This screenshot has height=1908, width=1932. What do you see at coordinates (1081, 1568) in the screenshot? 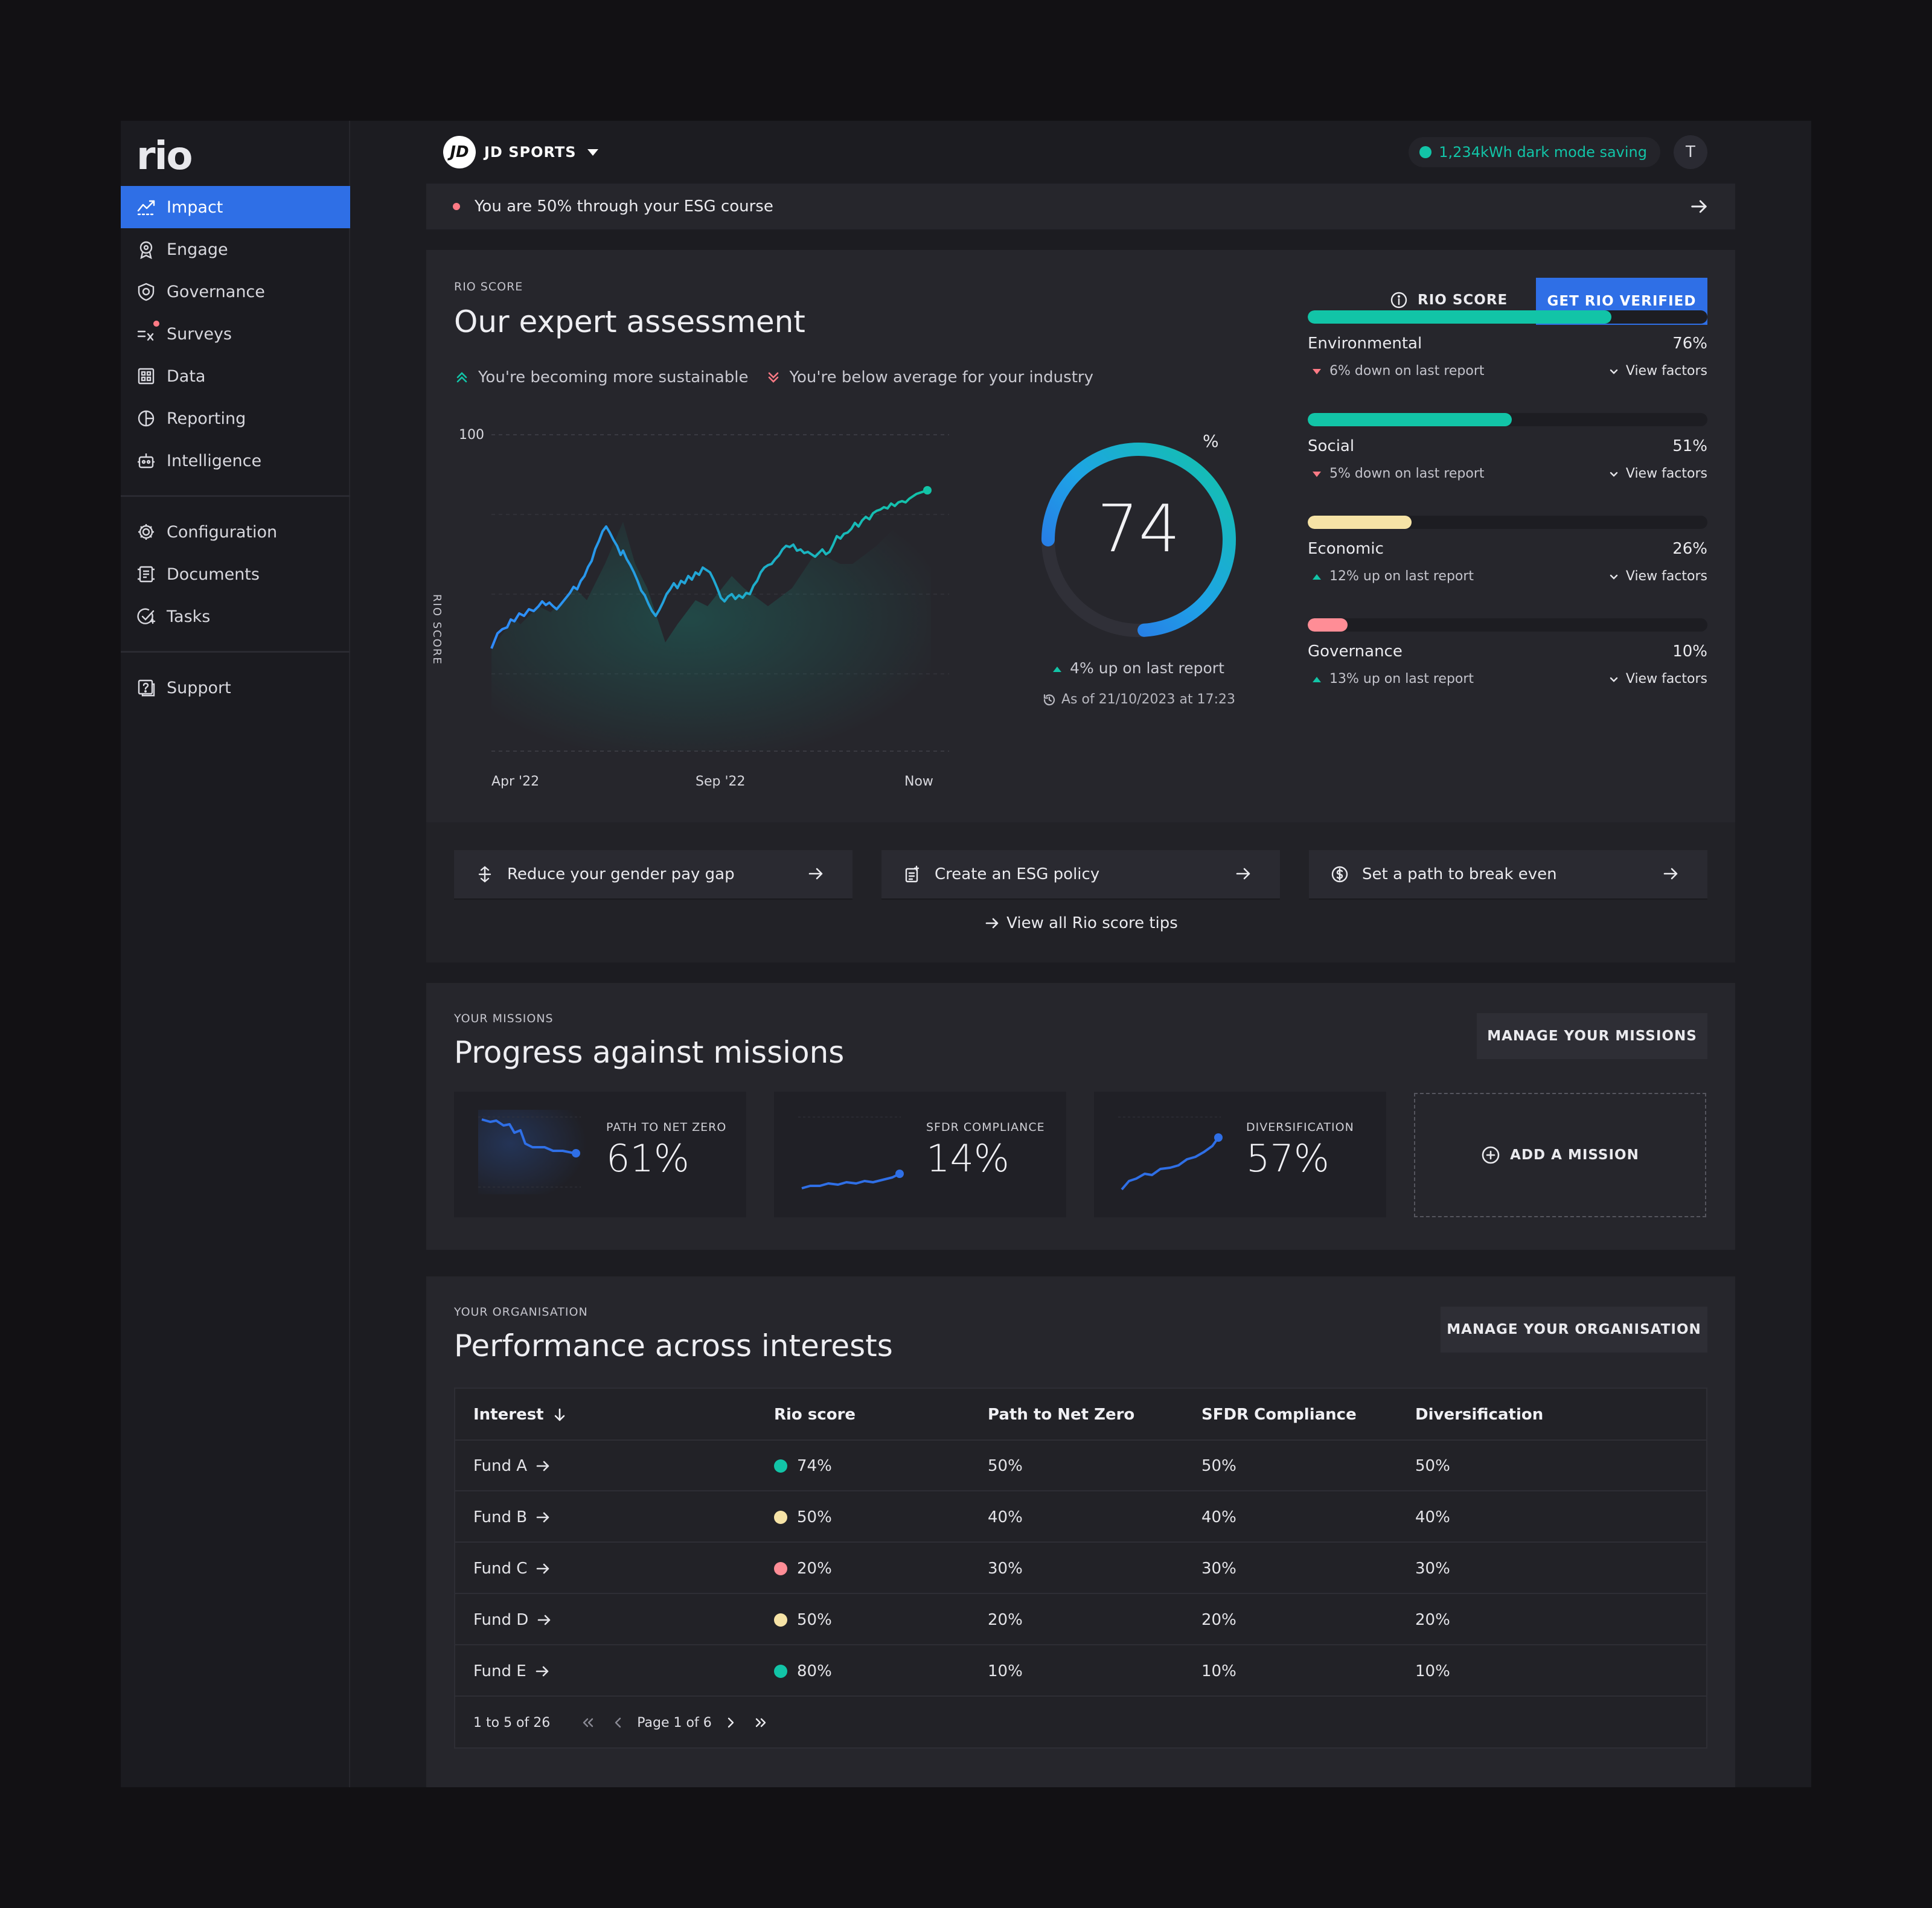
I see `table-row: Fund C 20% 30% 30% 30%` at bounding box center [1081, 1568].